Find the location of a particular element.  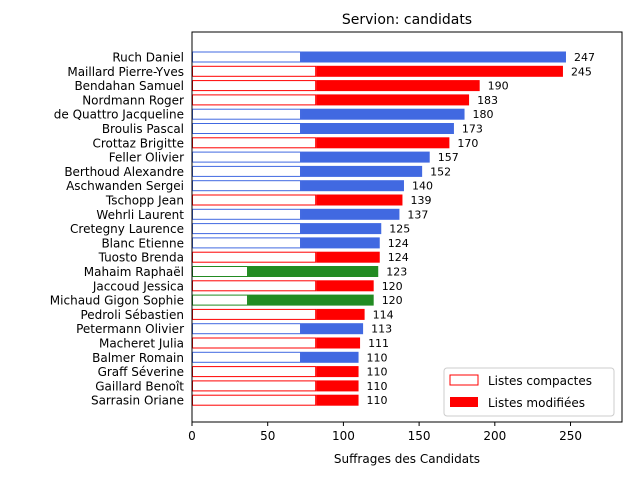

category-label: Broulis Pascal is located at coordinates (143, 129).